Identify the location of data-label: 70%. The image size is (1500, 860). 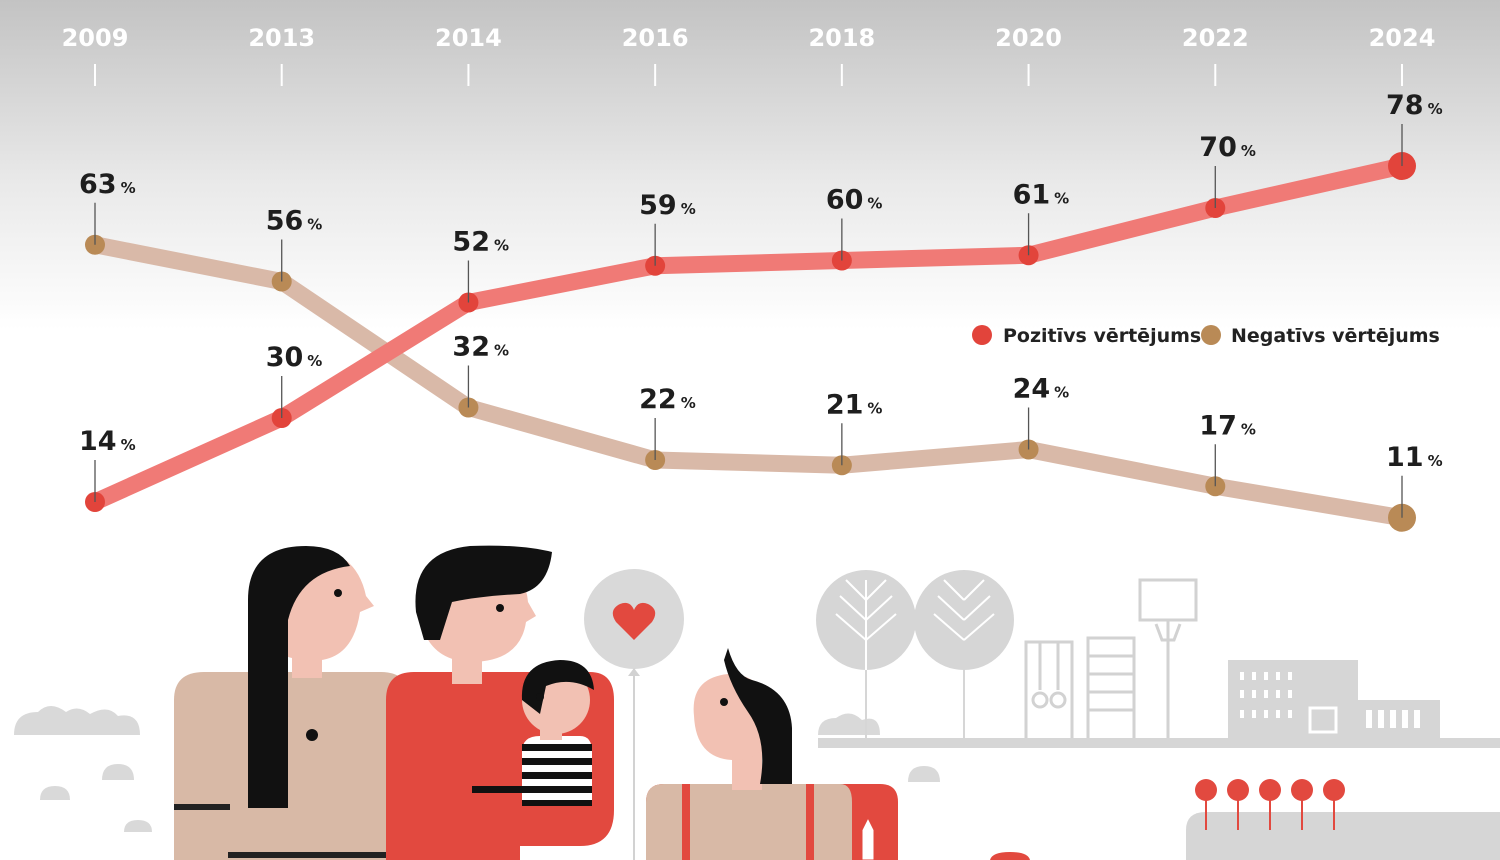
(1227, 147).